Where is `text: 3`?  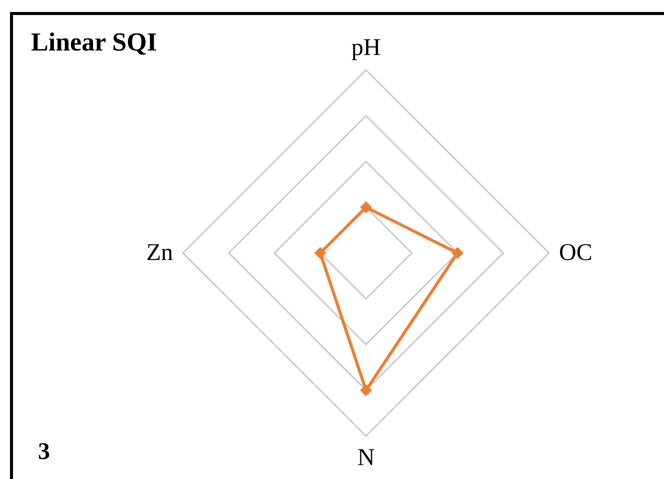 text: 3 is located at coordinates (44, 452).